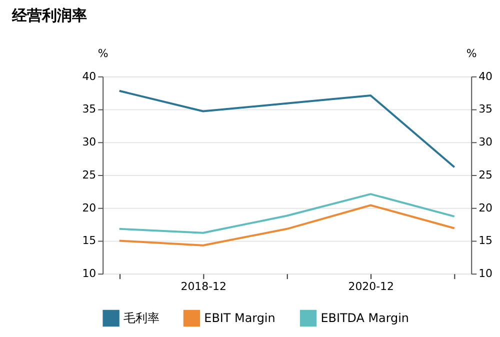 This screenshot has height=337, width=500. What do you see at coordinates (142, 318) in the screenshot?
I see `legend-label: 毛利率` at bounding box center [142, 318].